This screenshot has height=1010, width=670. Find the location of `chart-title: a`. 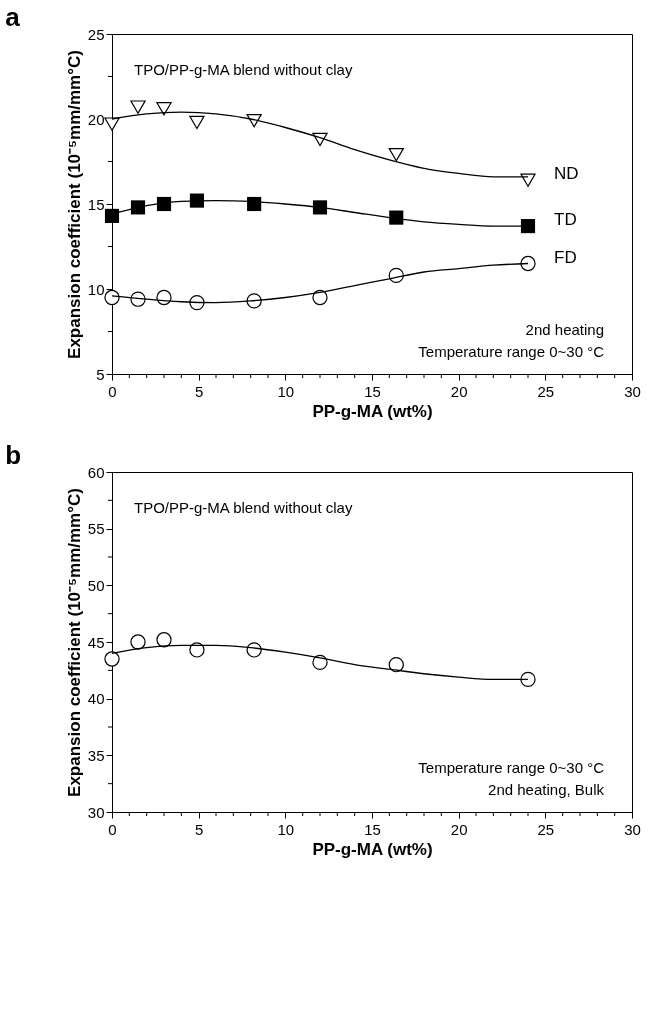

chart-title: a is located at coordinates (13, 17).